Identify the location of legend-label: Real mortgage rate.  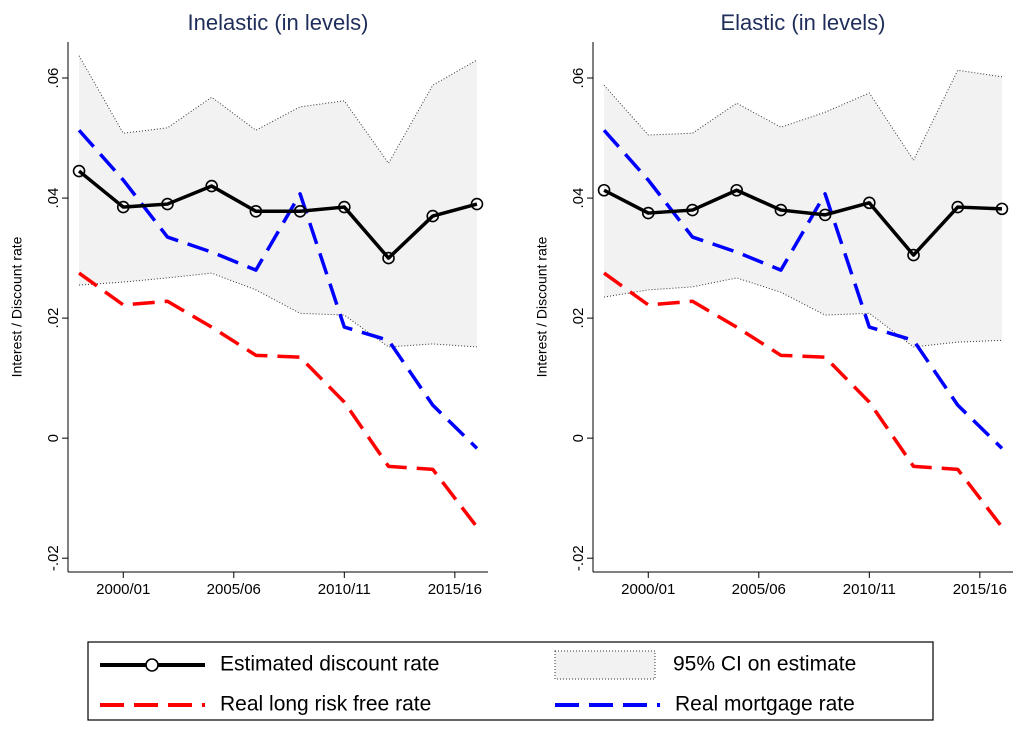
(765, 704).